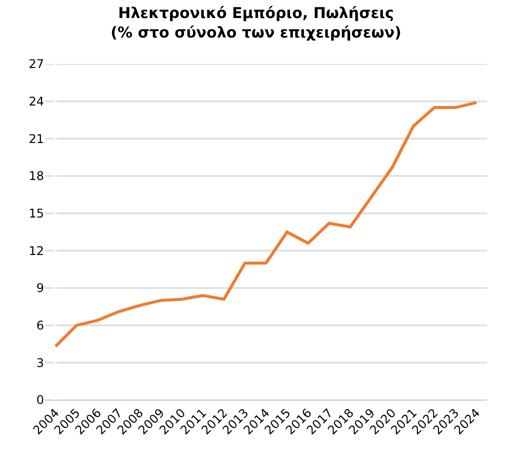 This screenshot has height=460, width=512. What do you see at coordinates (256, 23) in the screenshot?
I see `chart-title: Ηλεκτρονικό Εμπόριο, Πωλήσεις (% στο σύνολο των επιχειρήσεων)` at bounding box center [256, 23].